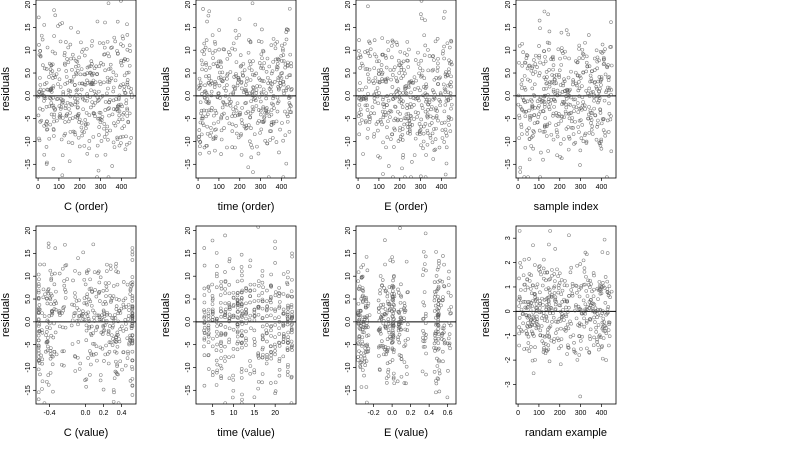 The width and height of the screenshot is (800, 450). What do you see at coordinates (326, 314) in the screenshot?
I see `y-axis-title: residuals` at bounding box center [326, 314].